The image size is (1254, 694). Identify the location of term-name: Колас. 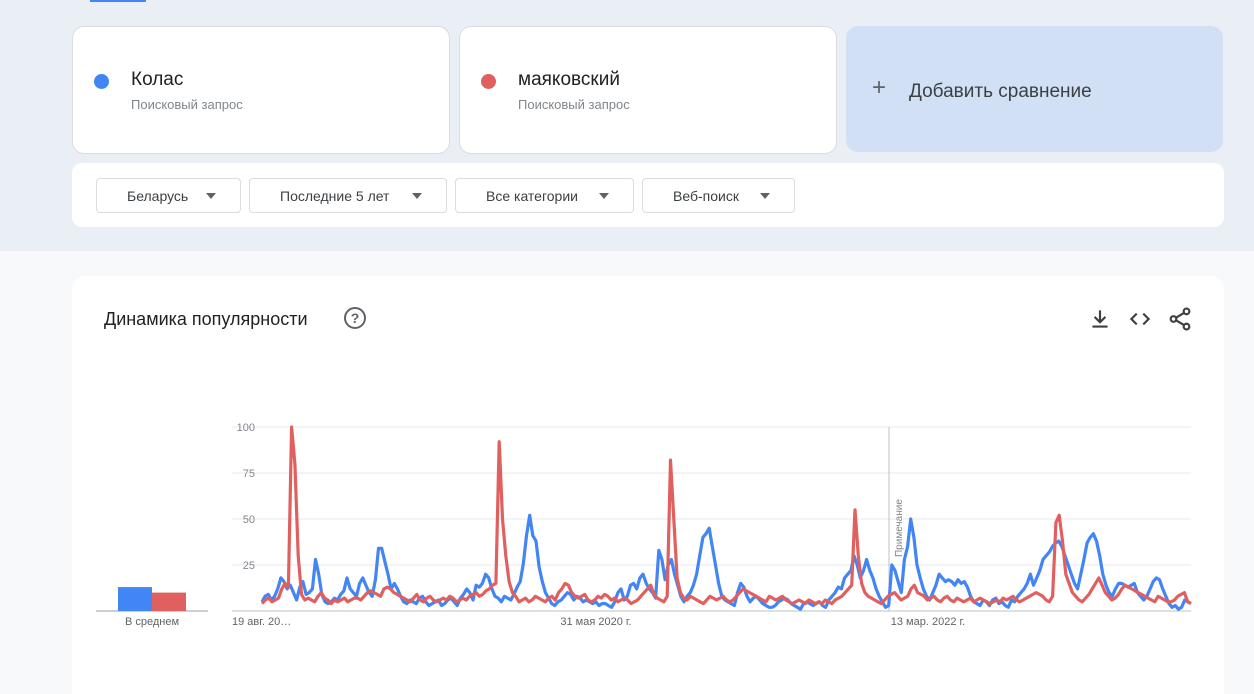
(157, 79).